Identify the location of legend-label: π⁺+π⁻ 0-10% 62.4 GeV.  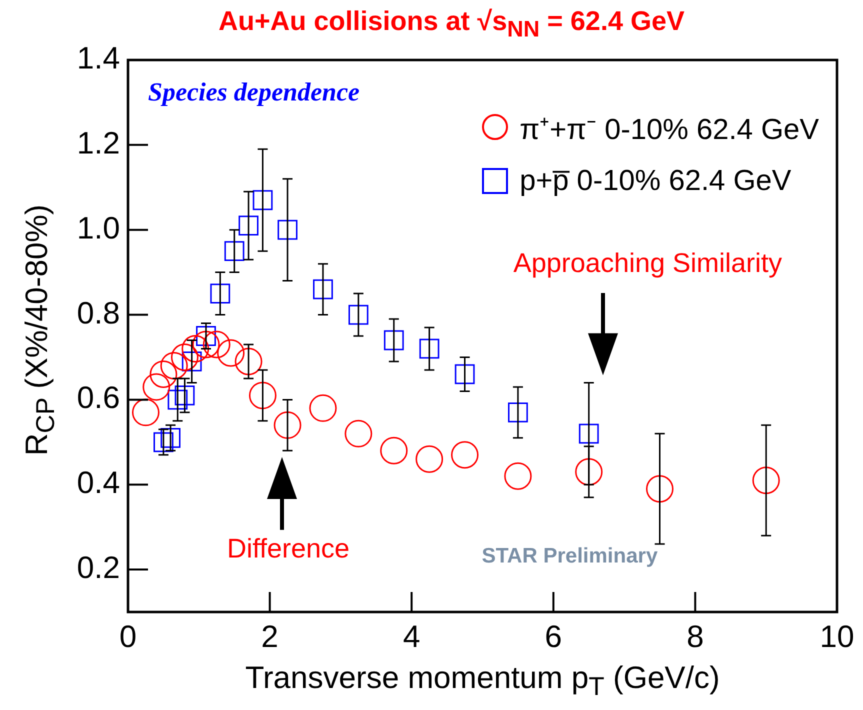
(669, 129).